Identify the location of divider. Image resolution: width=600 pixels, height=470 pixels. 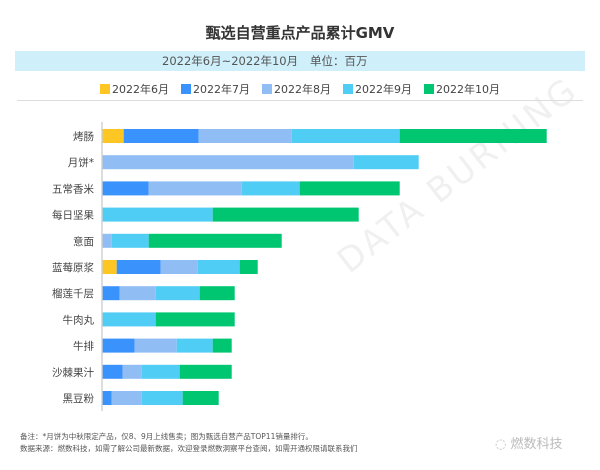
(300, 100).